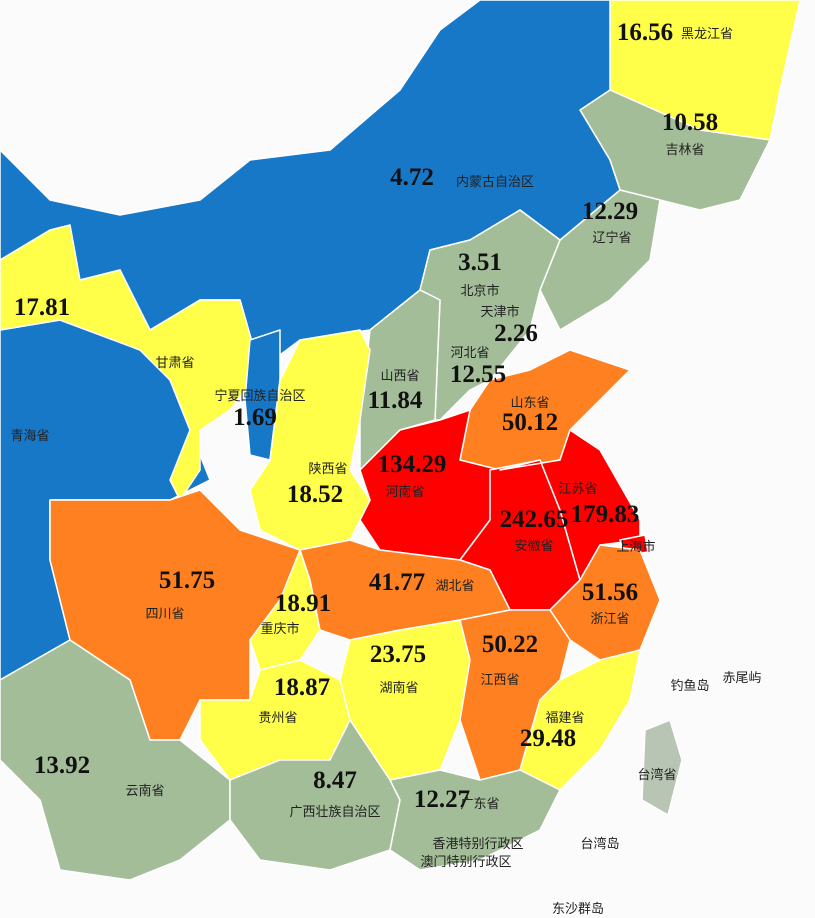 The height and width of the screenshot is (918, 815). I want to click on region-value: 18.91, so click(303, 603).